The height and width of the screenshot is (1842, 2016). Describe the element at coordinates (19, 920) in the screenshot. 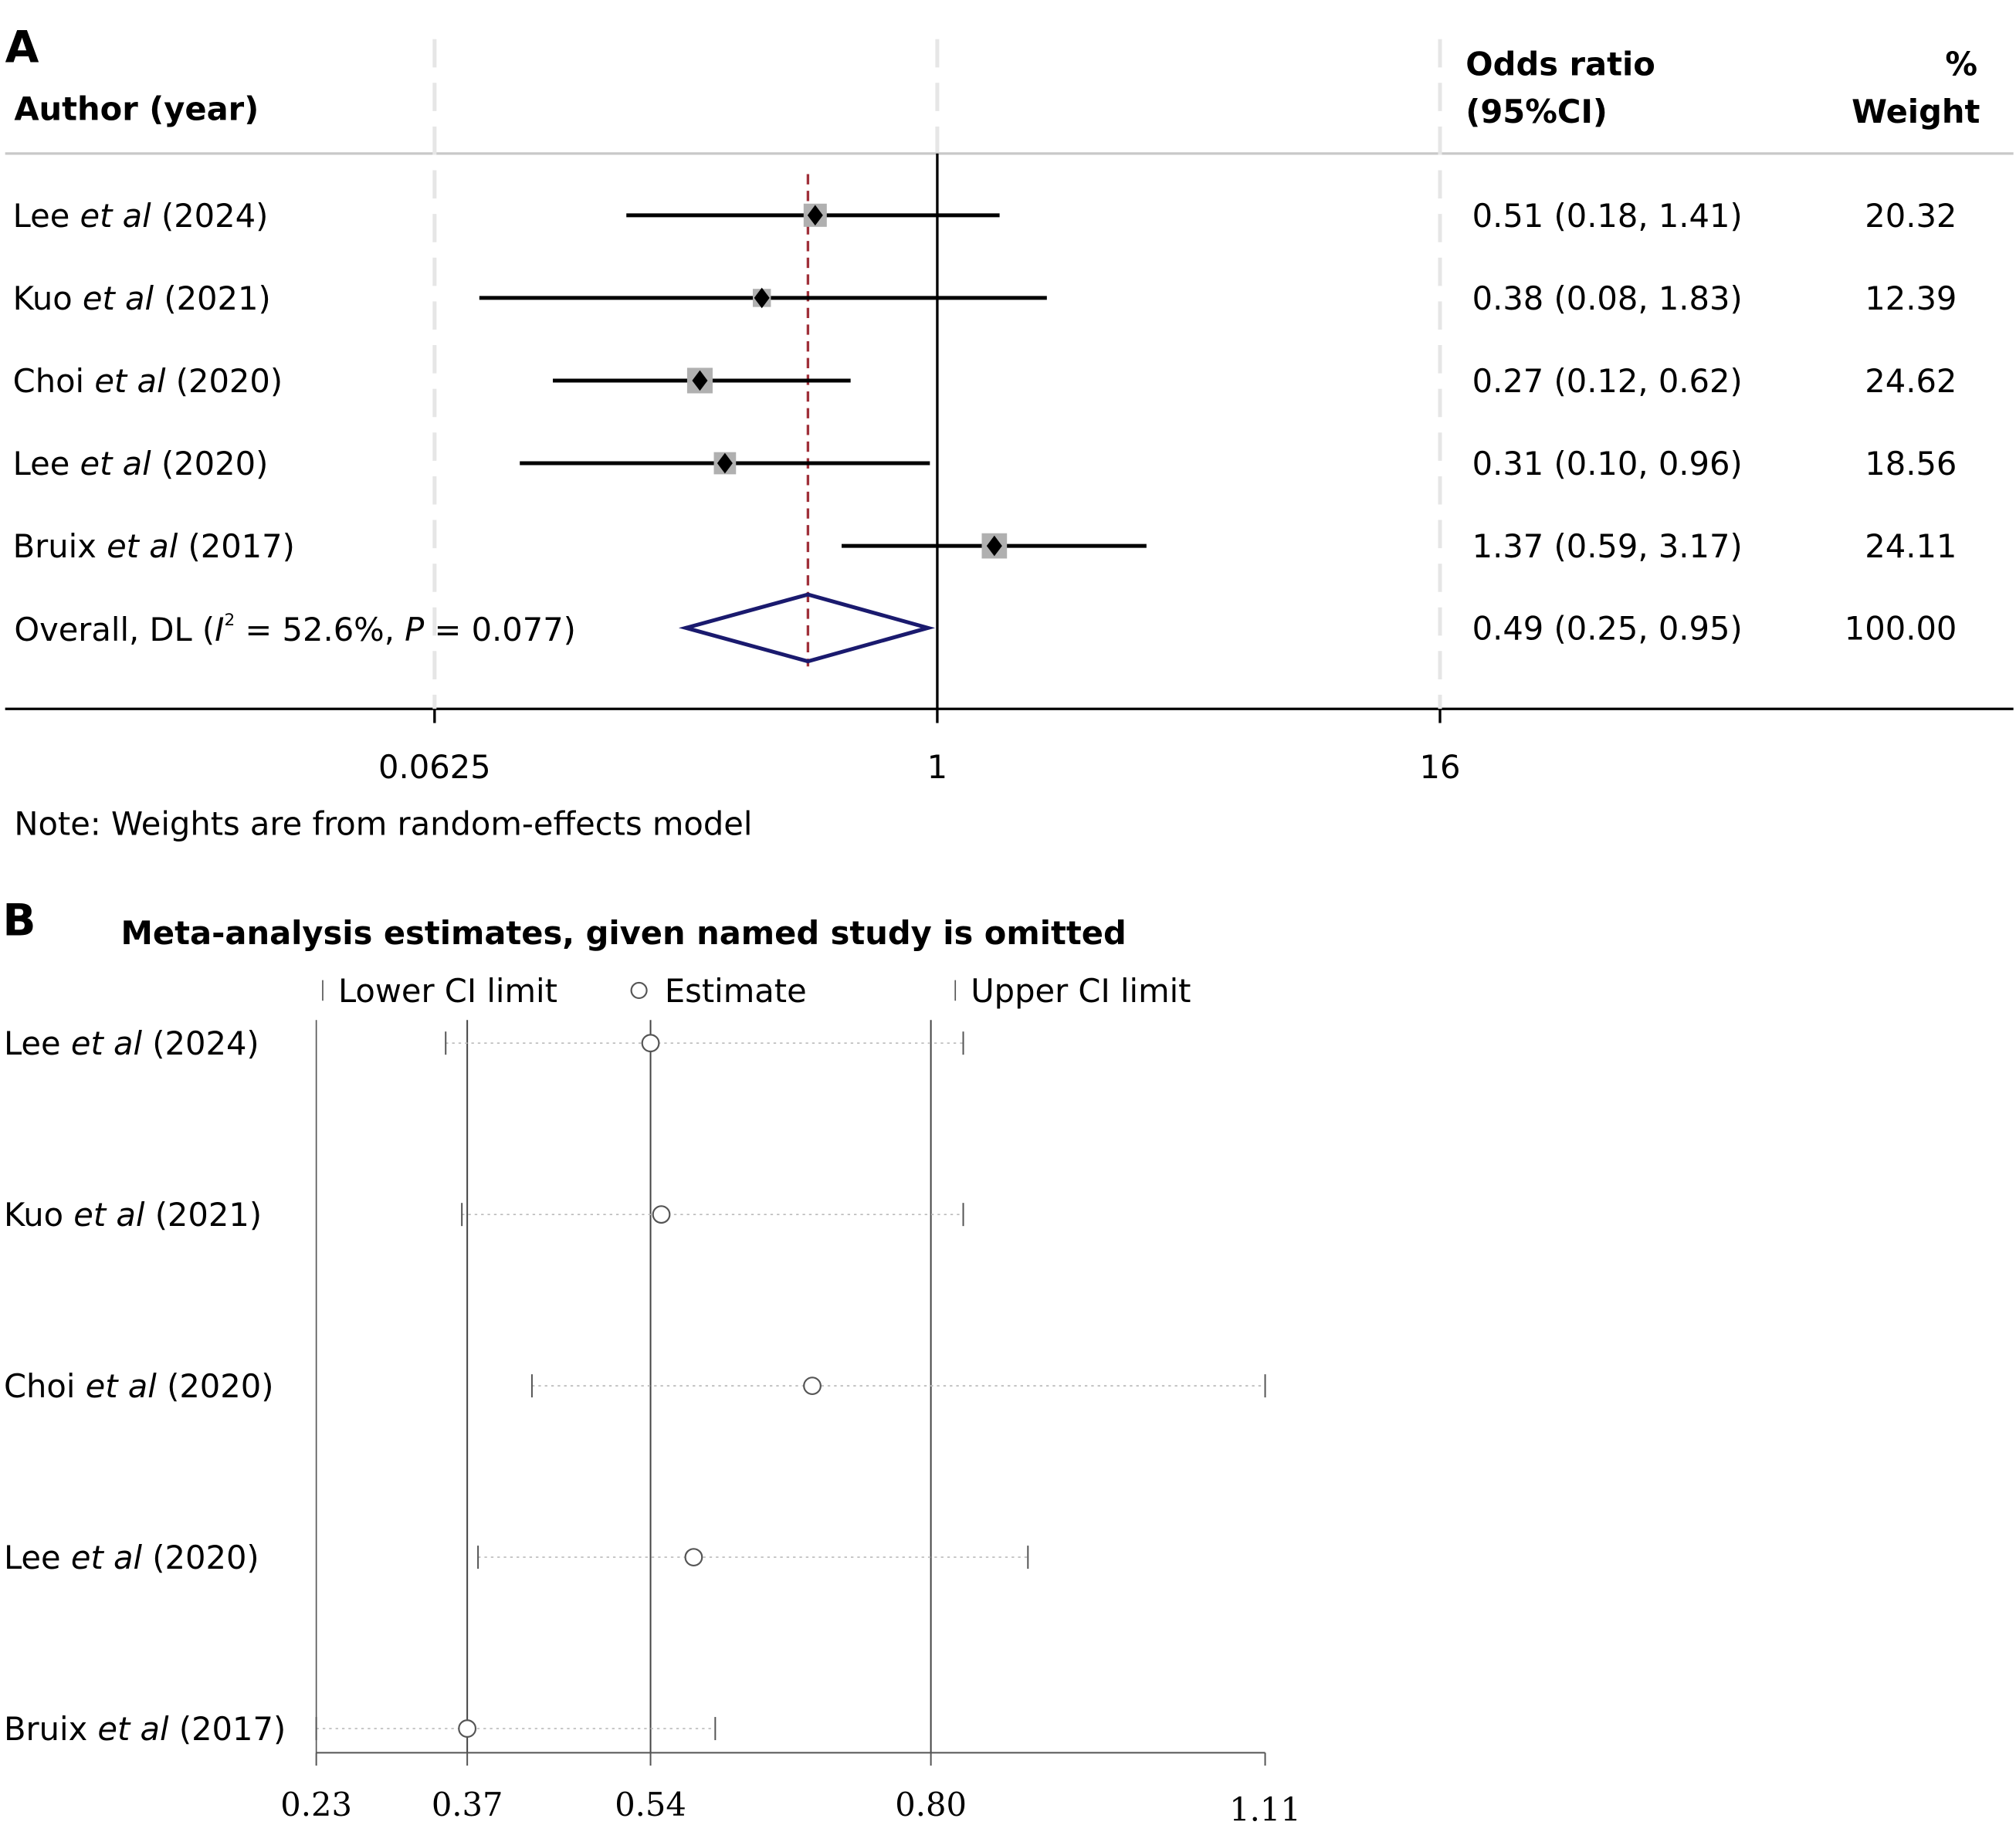

I see `panel-b-letter: B` at that location.